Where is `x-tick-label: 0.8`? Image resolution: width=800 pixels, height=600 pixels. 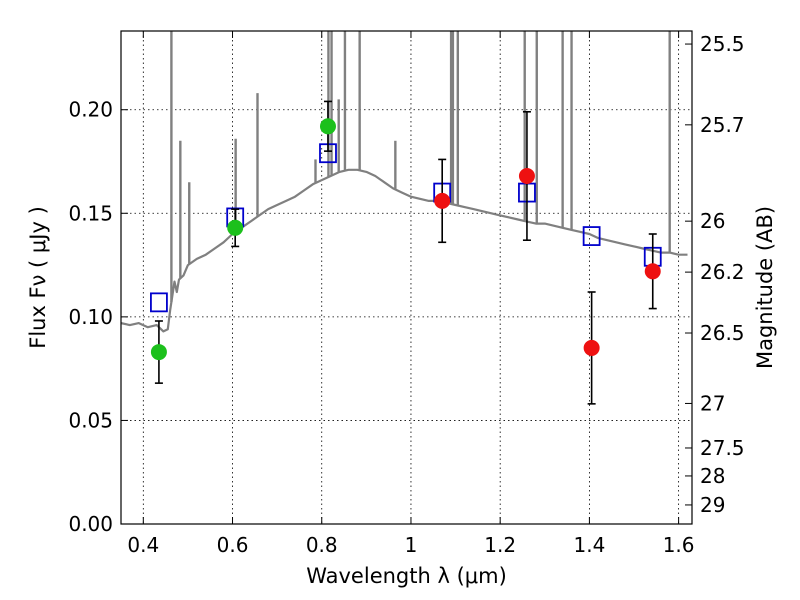 x-tick-label: 0.8 is located at coordinates (322, 545).